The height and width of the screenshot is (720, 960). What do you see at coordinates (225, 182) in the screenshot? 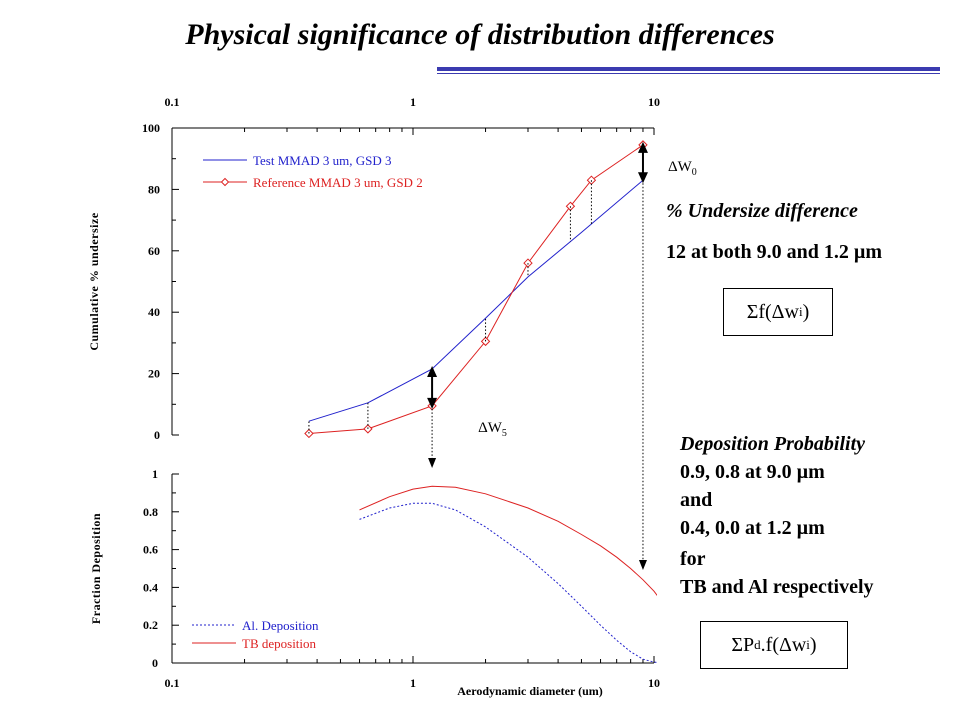
I see `legend-marker-reference` at bounding box center [225, 182].